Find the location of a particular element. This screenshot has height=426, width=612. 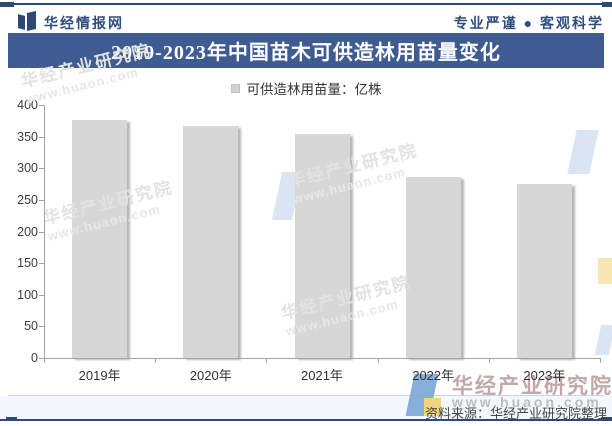

chart-legend: 可供造林用苗量：亿株 is located at coordinates (306, 88).